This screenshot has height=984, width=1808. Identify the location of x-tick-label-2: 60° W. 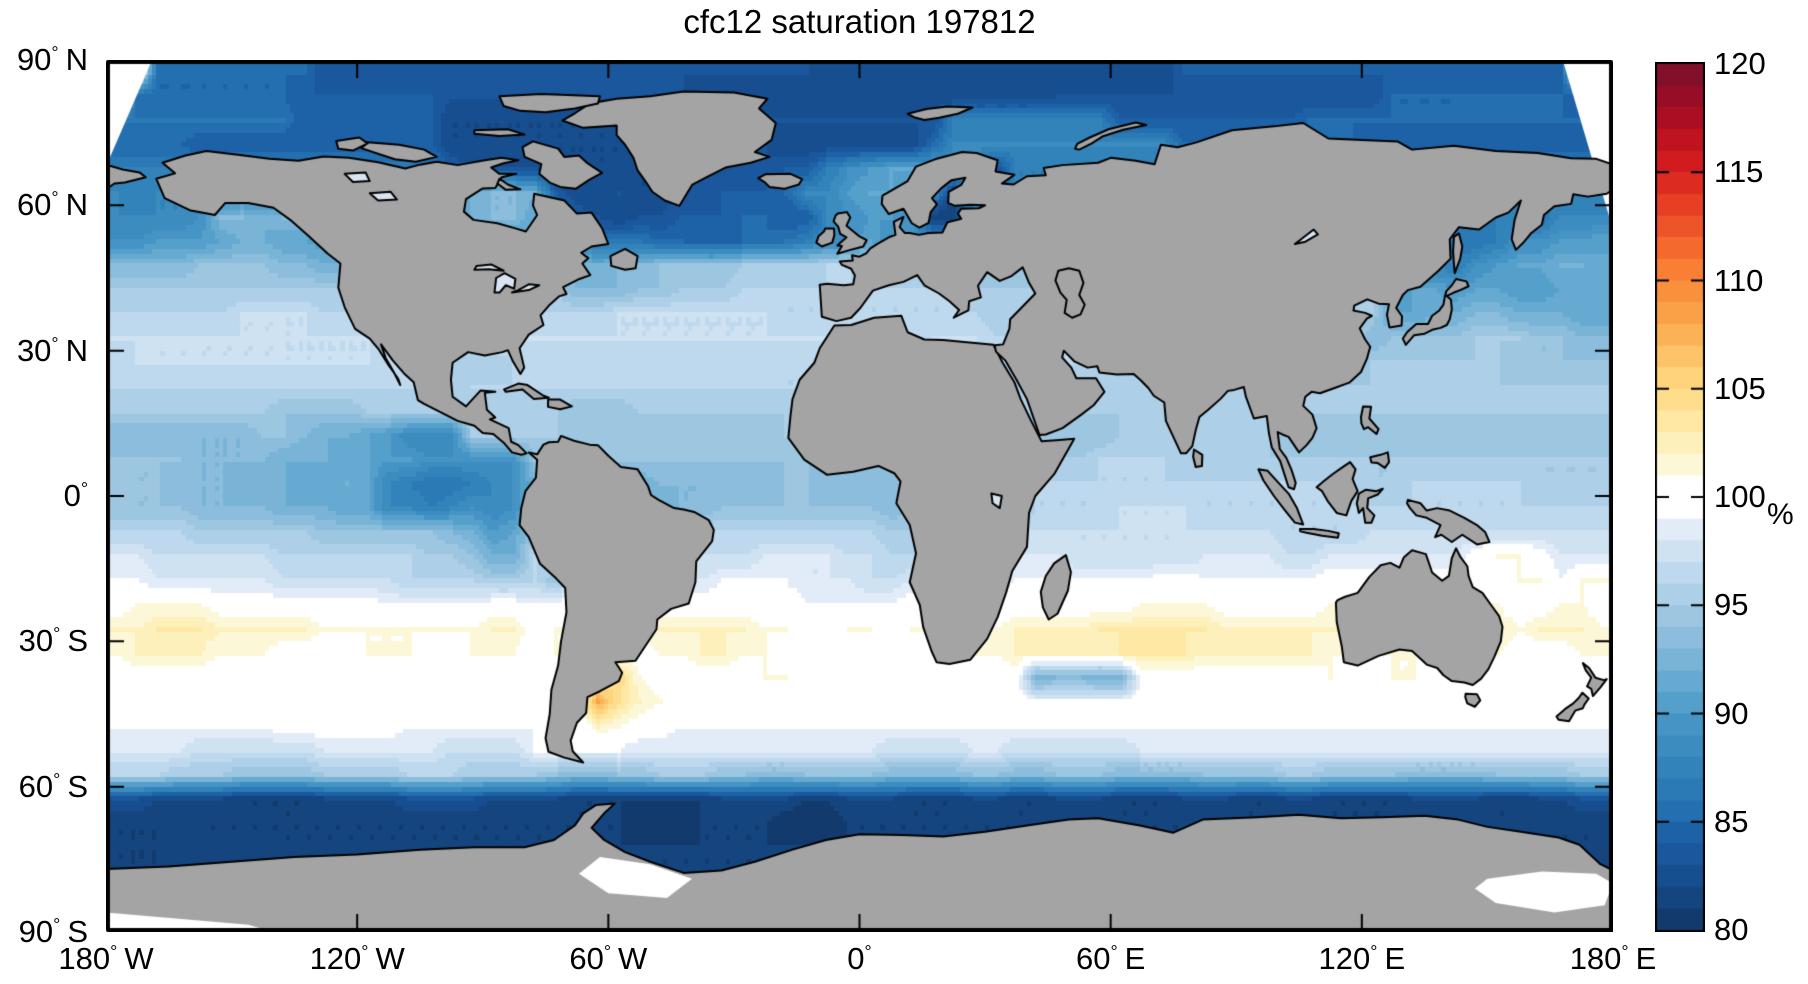
(608, 958).